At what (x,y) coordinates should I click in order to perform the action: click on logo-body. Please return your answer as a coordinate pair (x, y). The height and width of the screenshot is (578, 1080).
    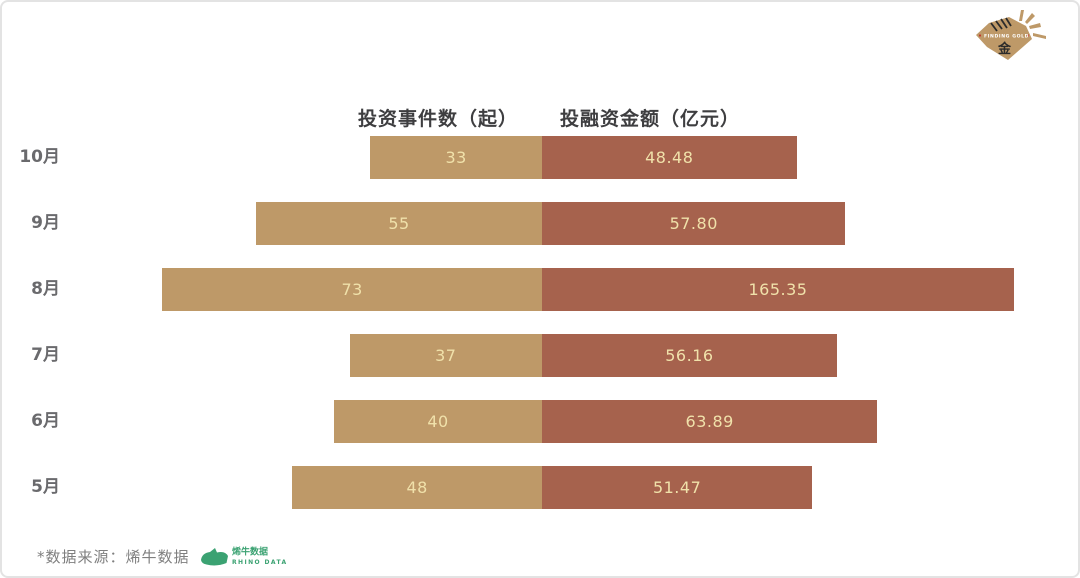
    Looking at the image, I should click on (1004, 38).